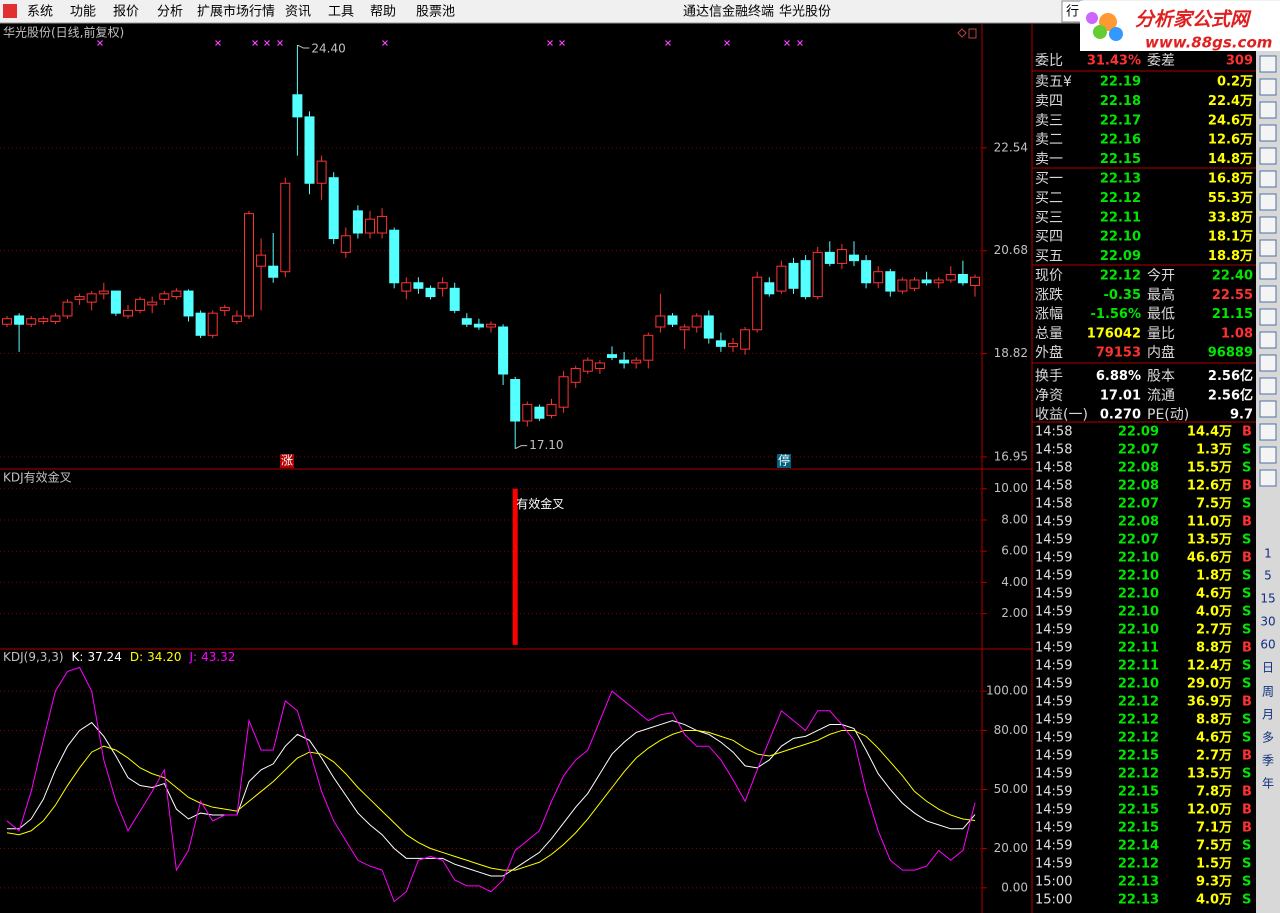 The image size is (1280, 913). What do you see at coordinates (1214, 900) in the screenshot?
I see `trade-volume: 4.0万` at bounding box center [1214, 900].